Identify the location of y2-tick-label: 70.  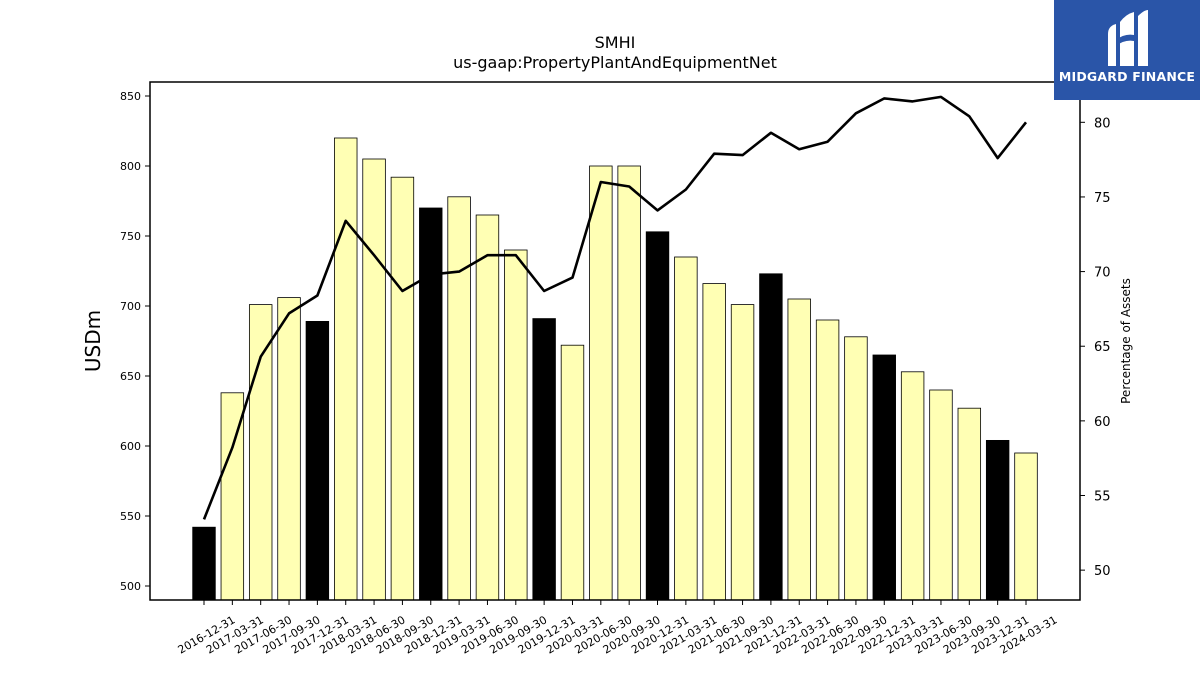
(1102, 273).